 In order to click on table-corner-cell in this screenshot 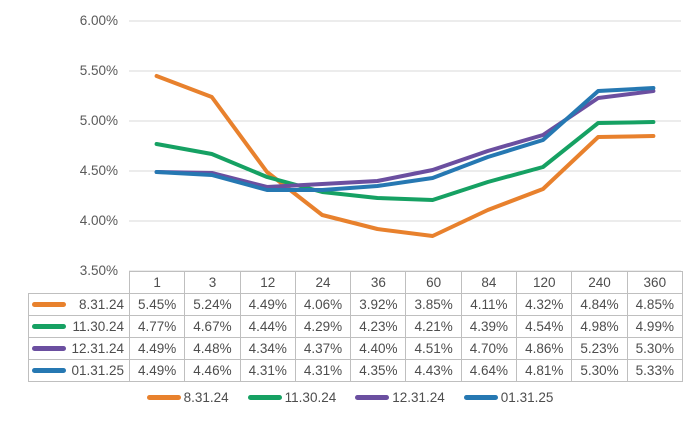, I will do `click(79, 283)`.